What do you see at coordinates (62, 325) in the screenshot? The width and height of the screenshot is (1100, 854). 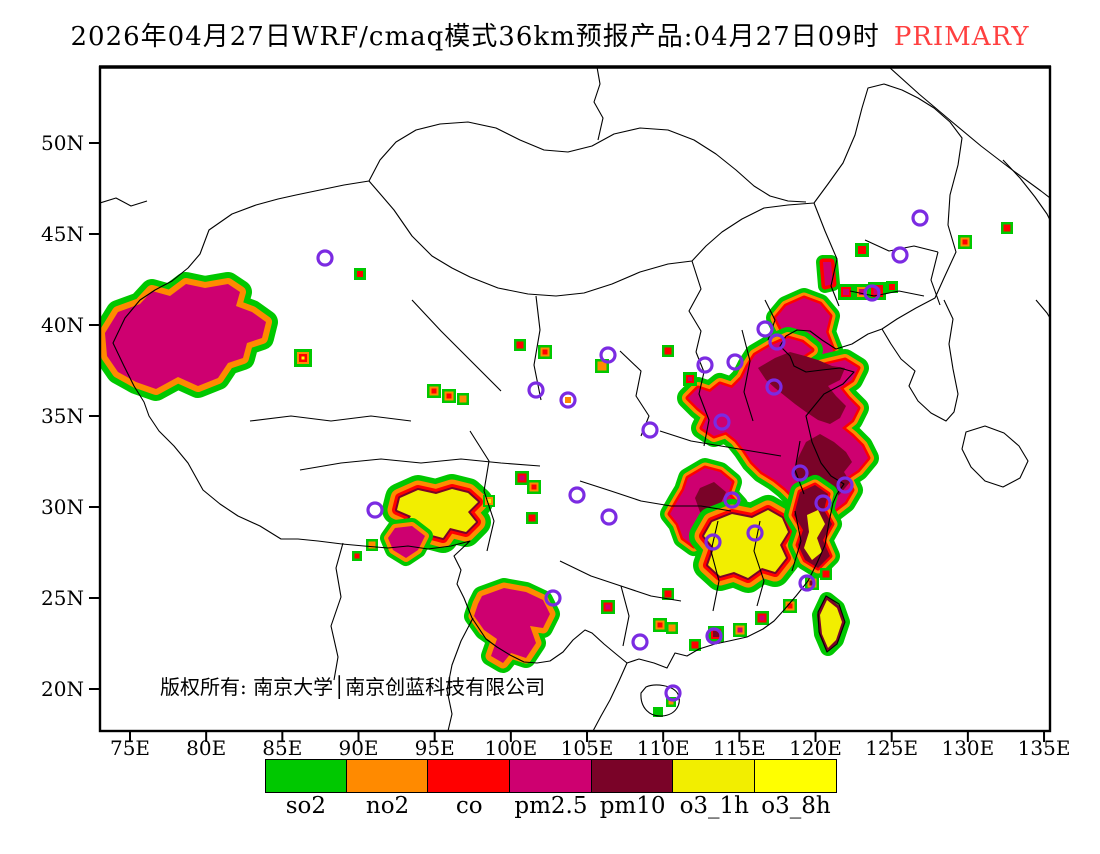 I see `y-tick-label: 40N` at bounding box center [62, 325].